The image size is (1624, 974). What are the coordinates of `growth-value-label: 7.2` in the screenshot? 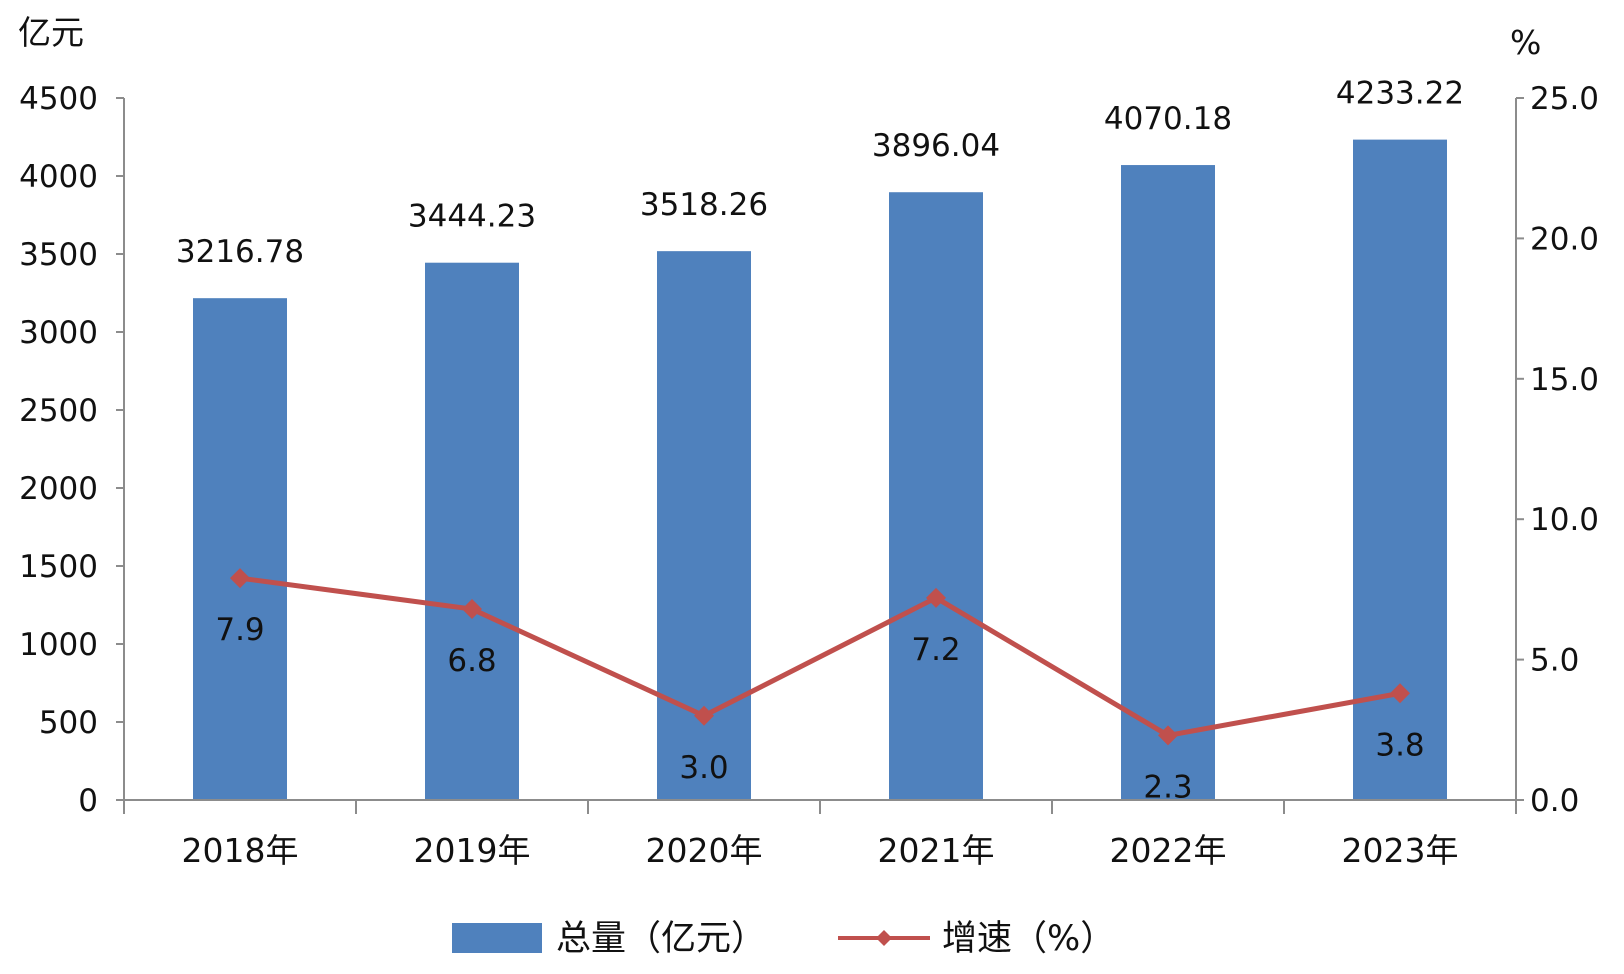 It's located at (935, 650).